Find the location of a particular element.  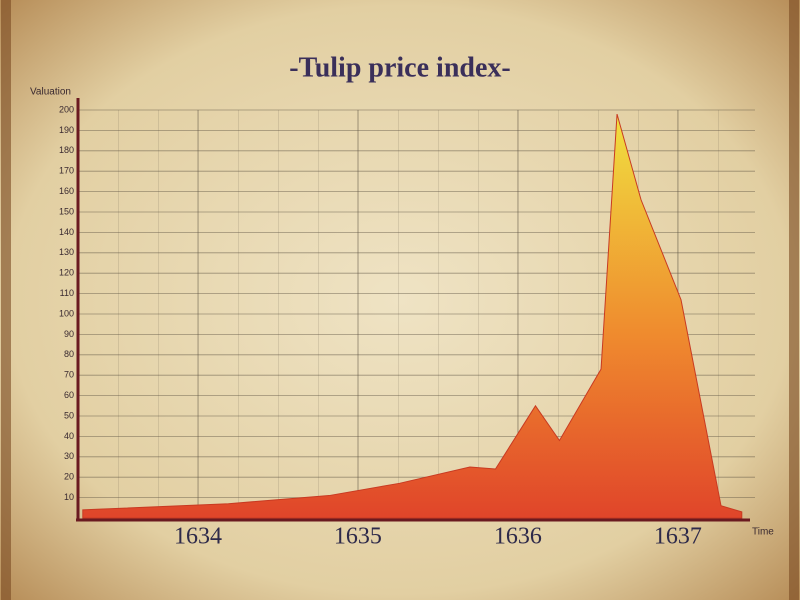

y-tick-label: 130 is located at coordinates (66, 252).